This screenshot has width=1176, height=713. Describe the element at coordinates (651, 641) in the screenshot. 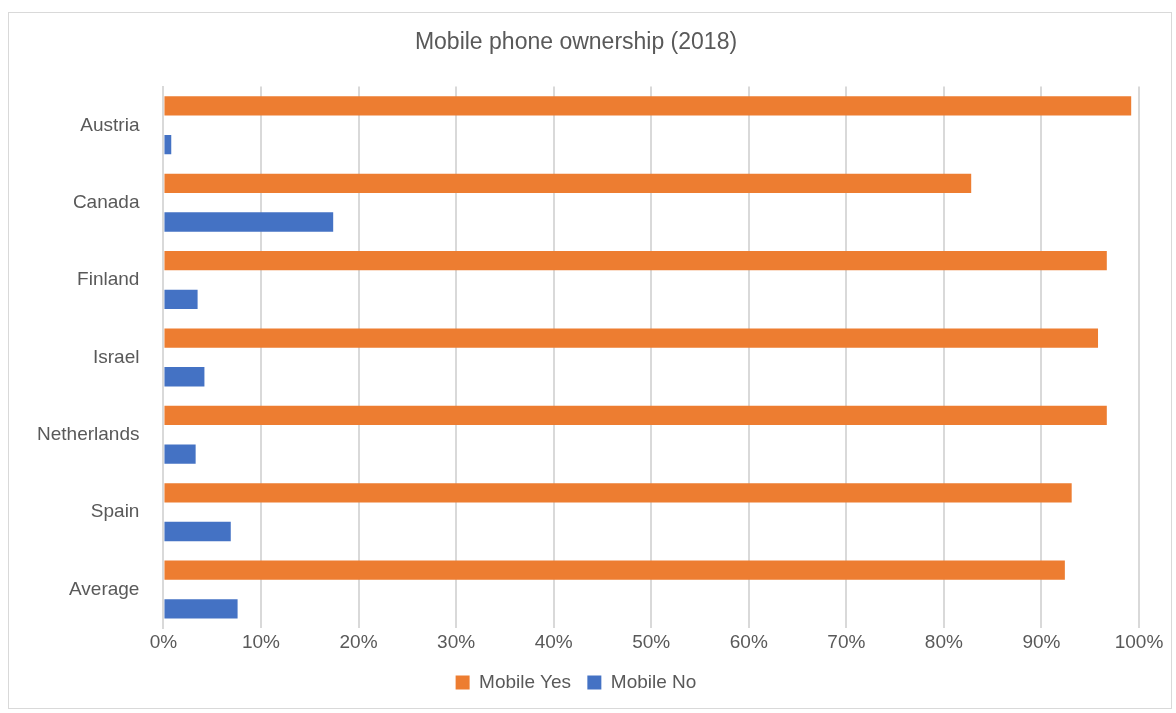

I see `x-tick-label: 50%` at that location.